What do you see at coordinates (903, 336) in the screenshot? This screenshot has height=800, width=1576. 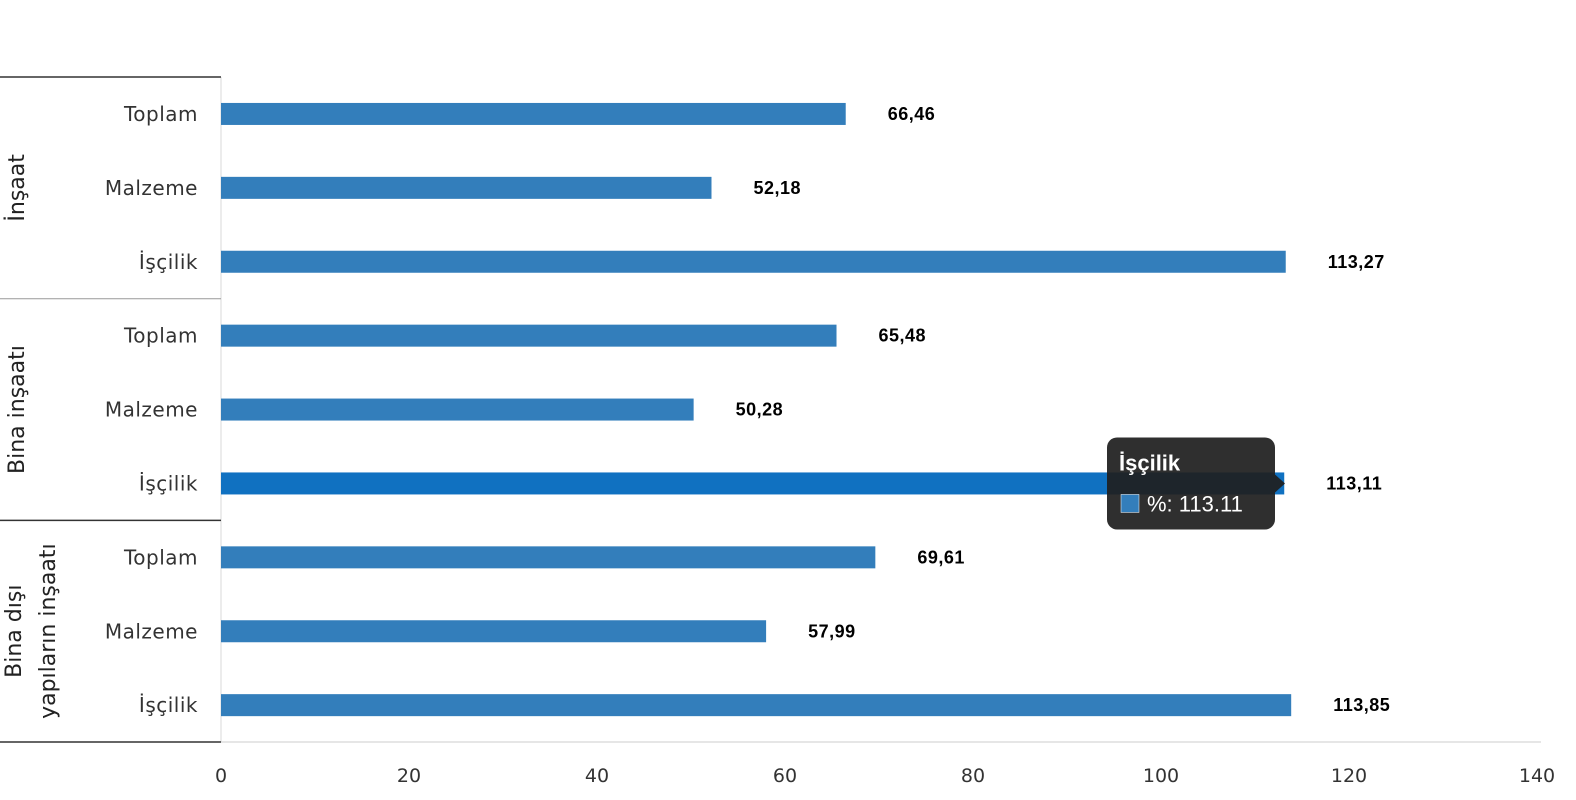 I see `data-label: 65,48` at bounding box center [903, 336].